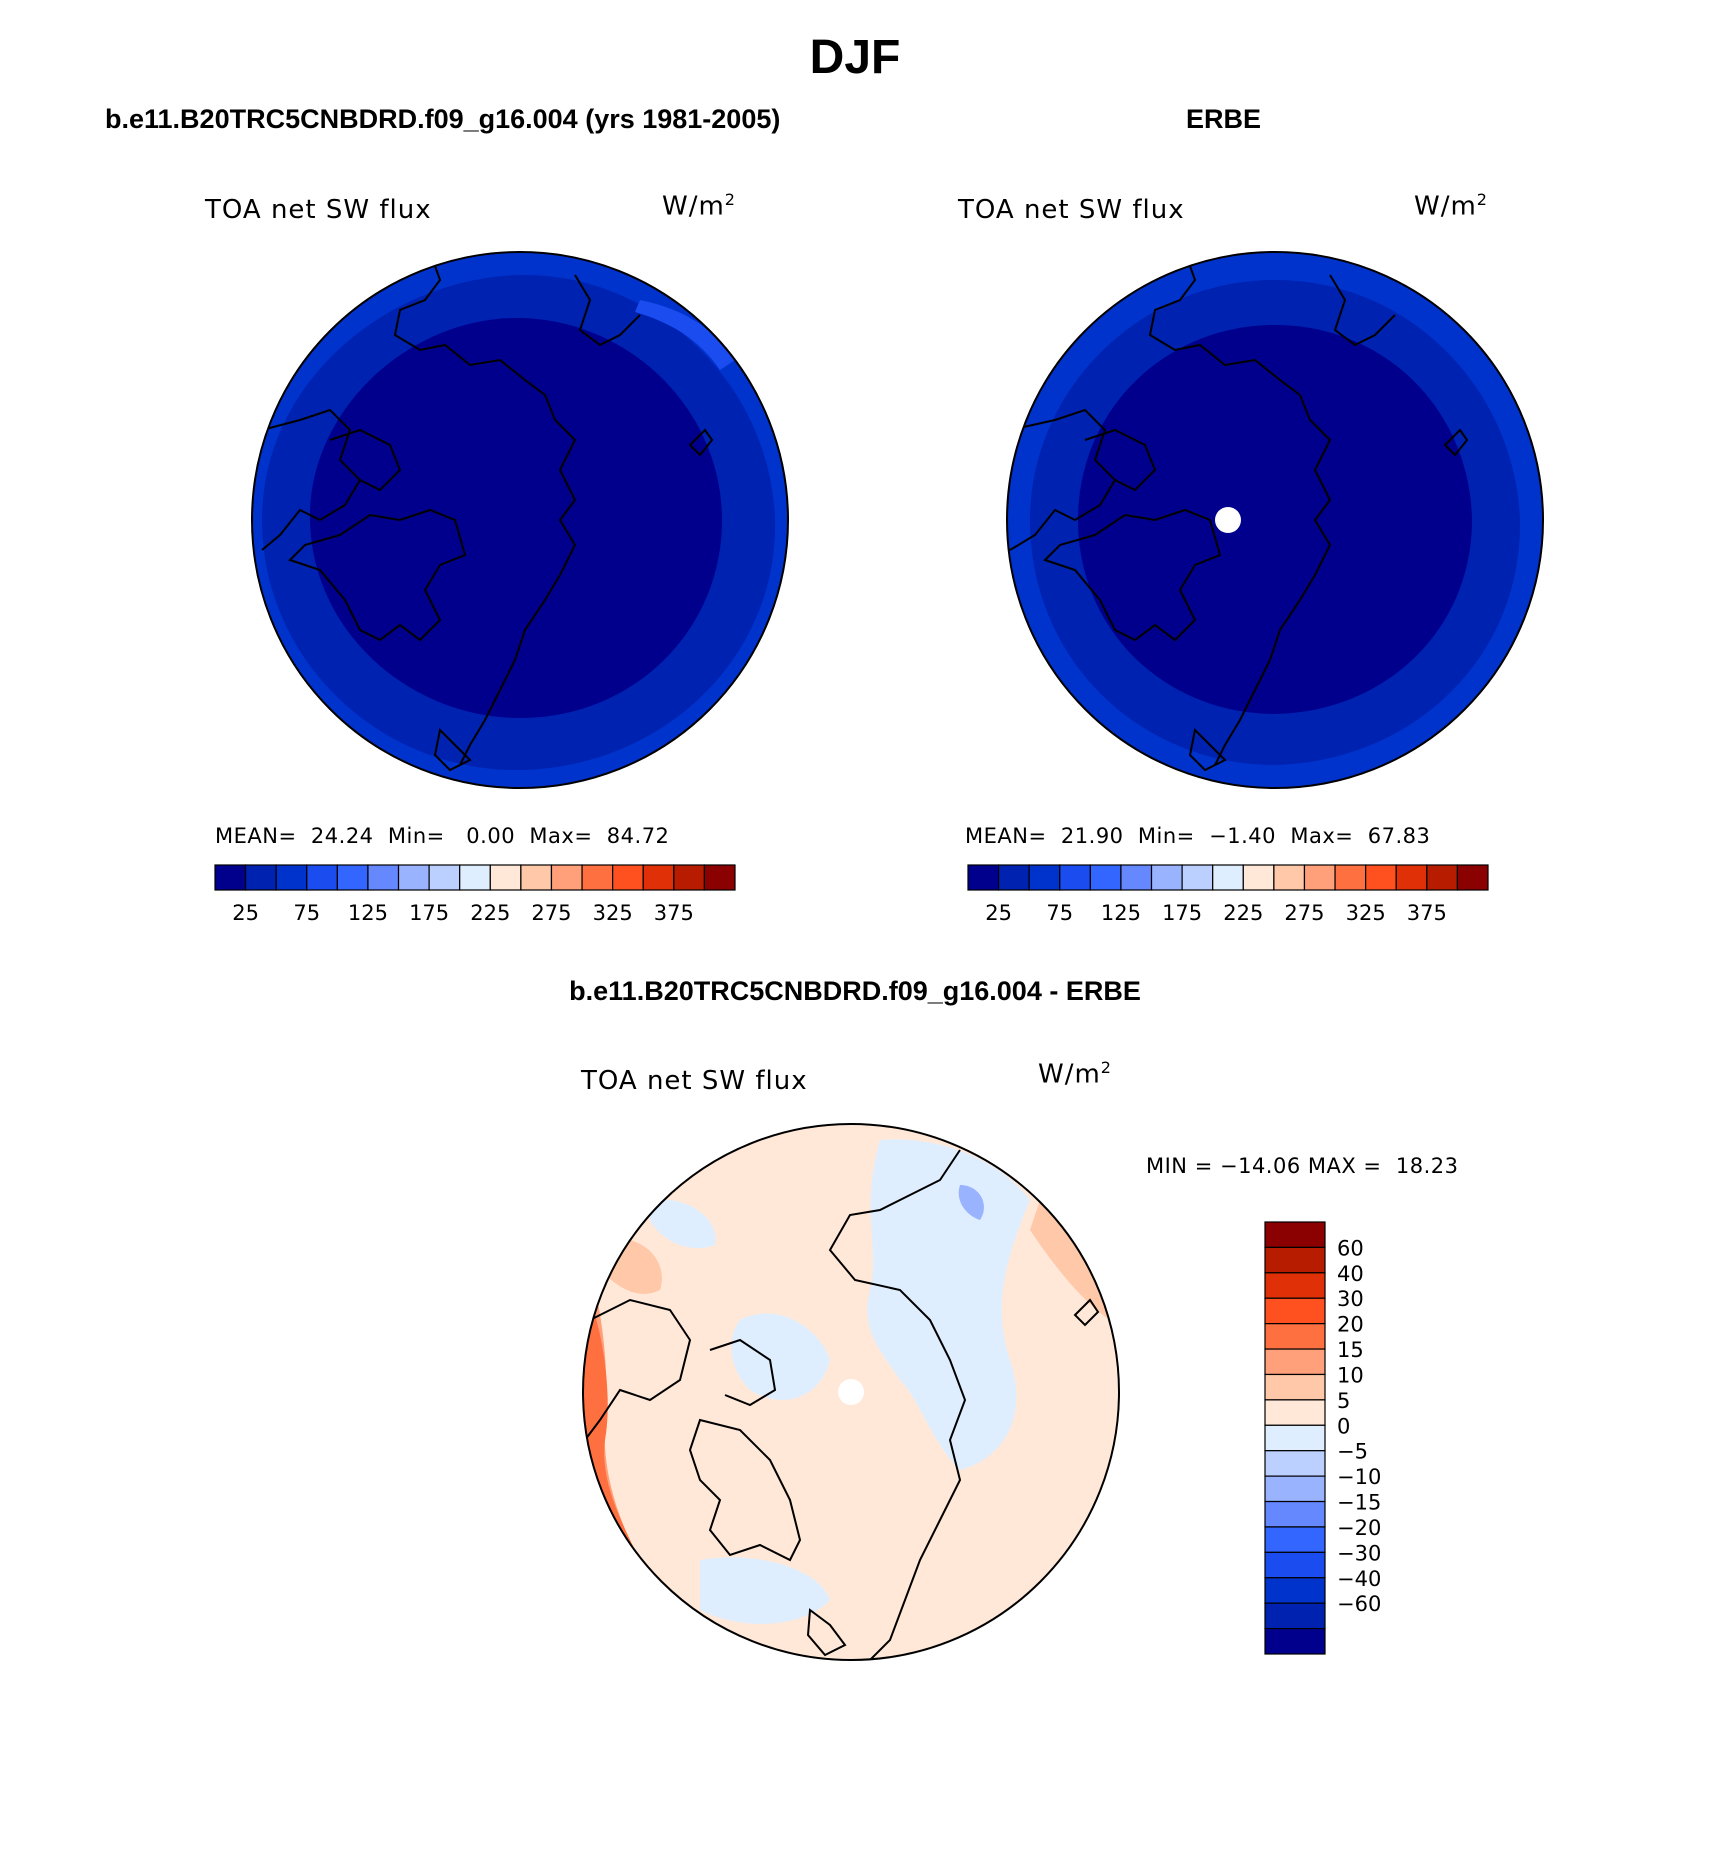  What do you see at coordinates (607, 310) in the screenshot?
I see `panel-1-coast-siberia` at bounding box center [607, 310].